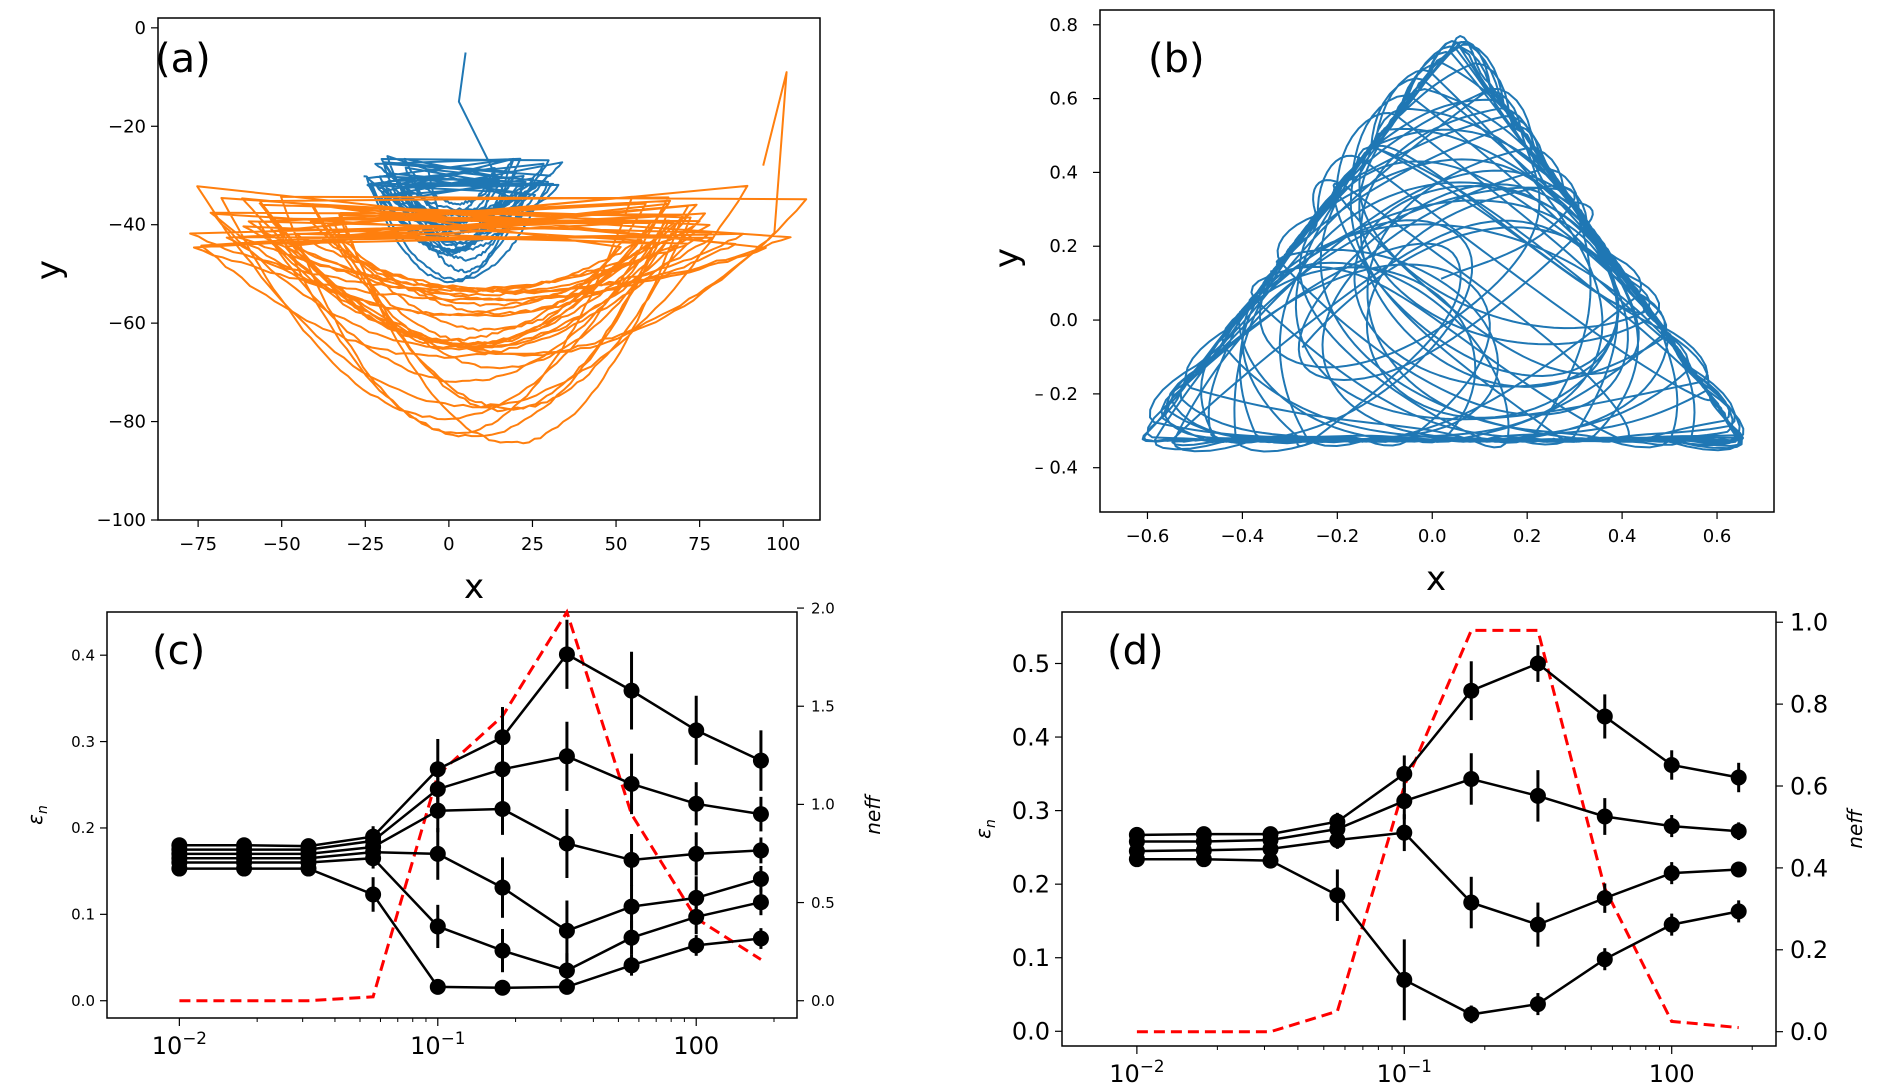 The width and height of the screenshot is (1879, 1092). What do you see at coordinates (1056, 394) in the screenshot?
I see `y-tick-label: – 0.2` at bounding box center [1056, 394].